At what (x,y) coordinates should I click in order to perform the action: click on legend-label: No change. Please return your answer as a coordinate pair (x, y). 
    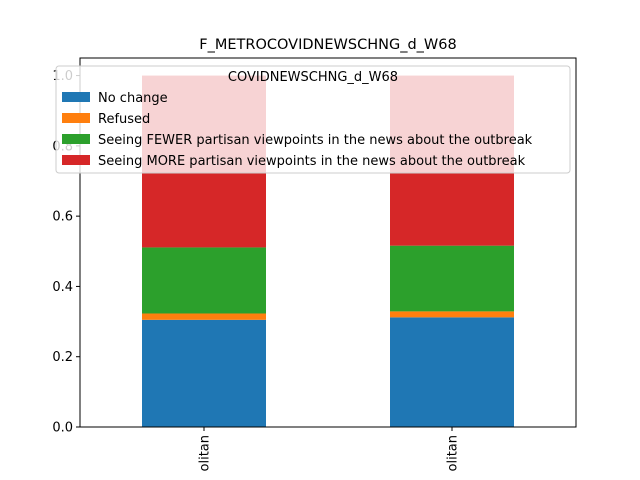
    Looking at the image, I should click on (133, 98).